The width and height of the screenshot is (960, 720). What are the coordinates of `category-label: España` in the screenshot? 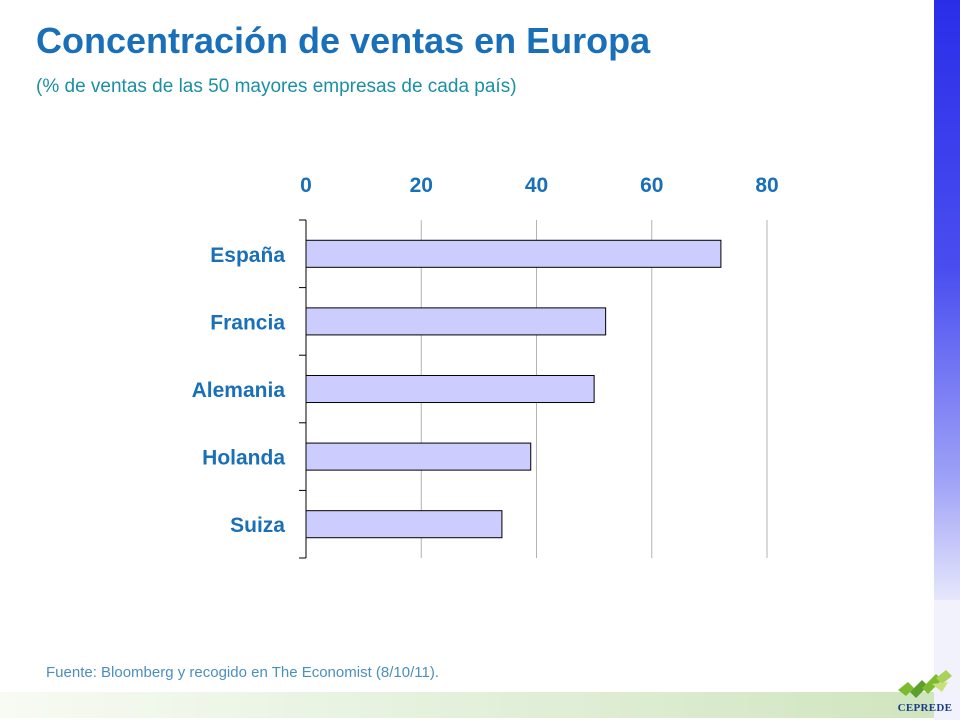 It's located at (247, 255).